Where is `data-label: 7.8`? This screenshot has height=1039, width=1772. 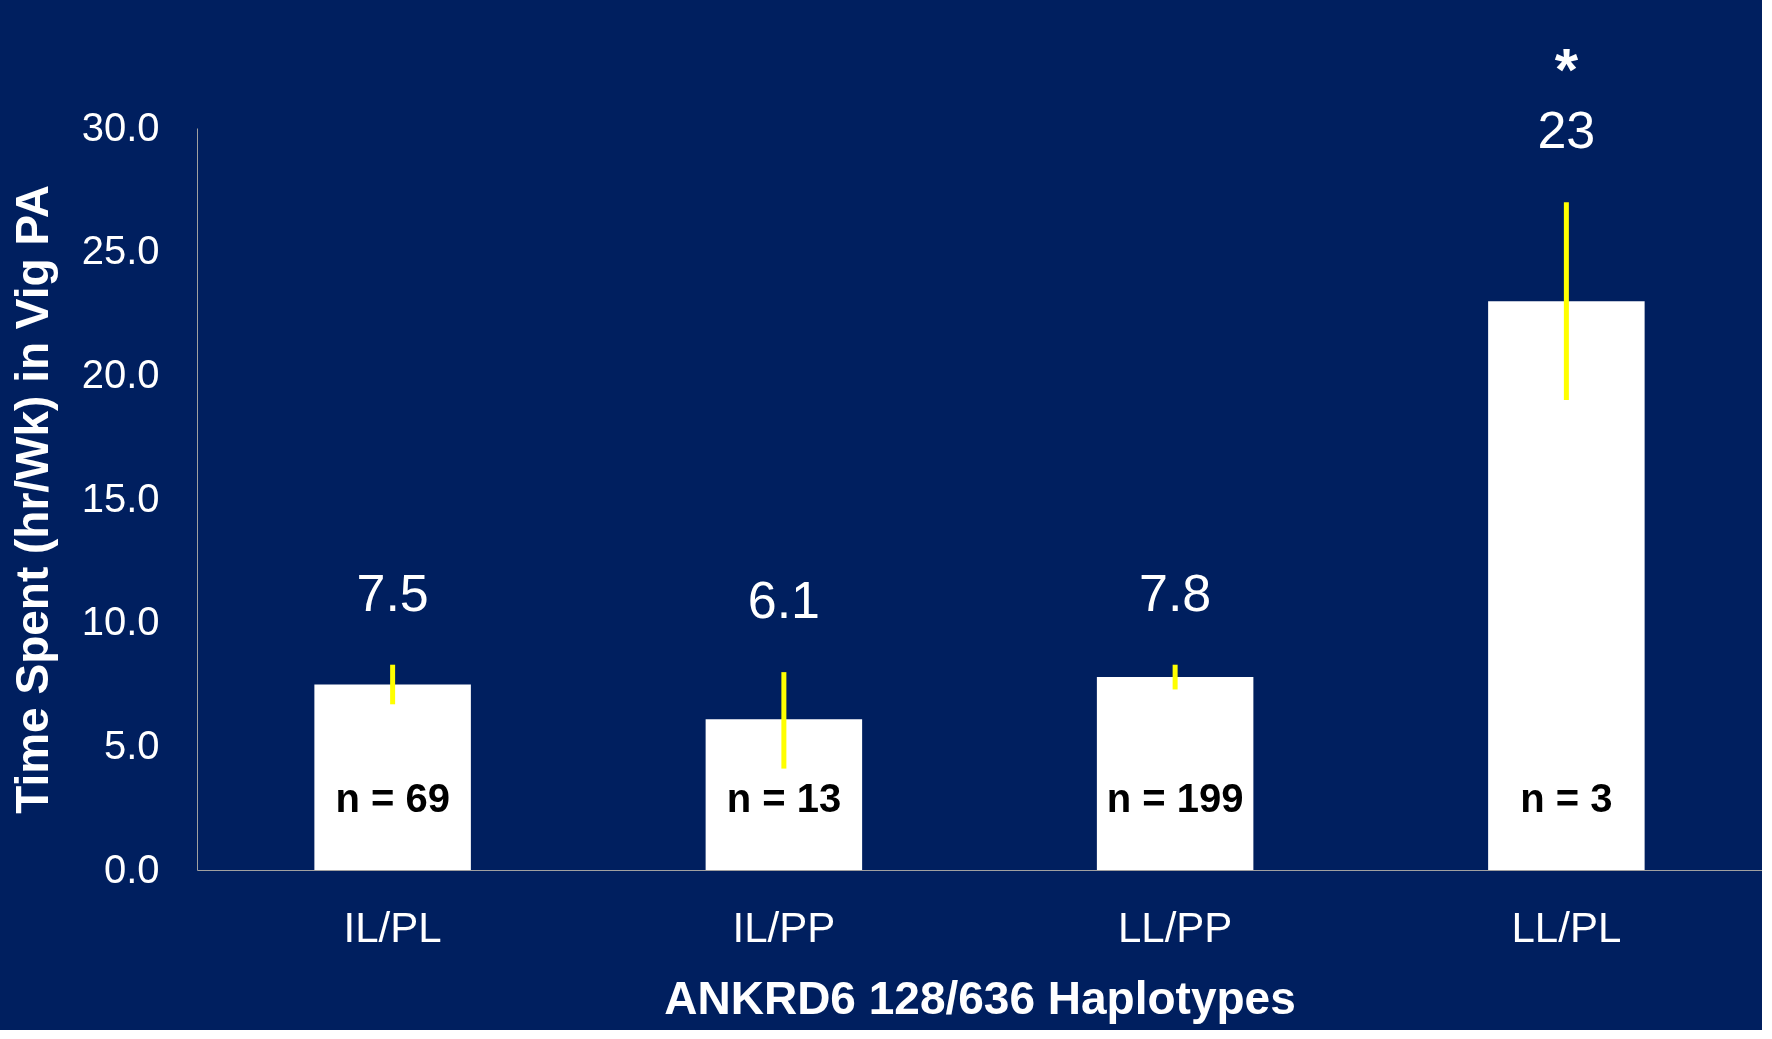
data-label: 7.8 is located at coordinates (1175, 592).